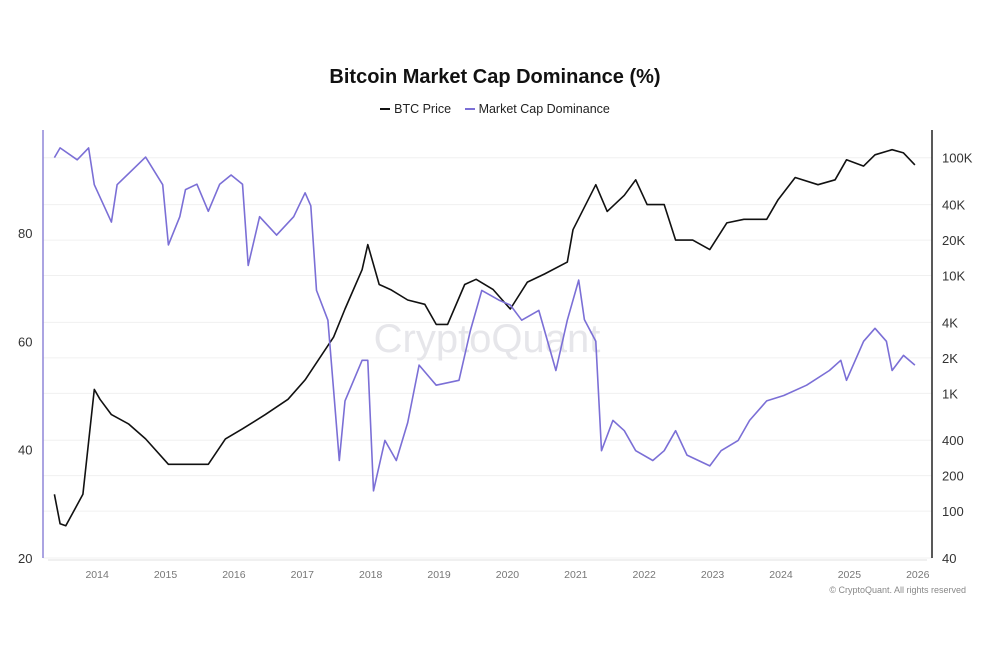 This screenshot has height=660, width=990. Describe the element at coordinates (25, 233) in the screenshot. I see `y-left-tick-label: 80` at that location.